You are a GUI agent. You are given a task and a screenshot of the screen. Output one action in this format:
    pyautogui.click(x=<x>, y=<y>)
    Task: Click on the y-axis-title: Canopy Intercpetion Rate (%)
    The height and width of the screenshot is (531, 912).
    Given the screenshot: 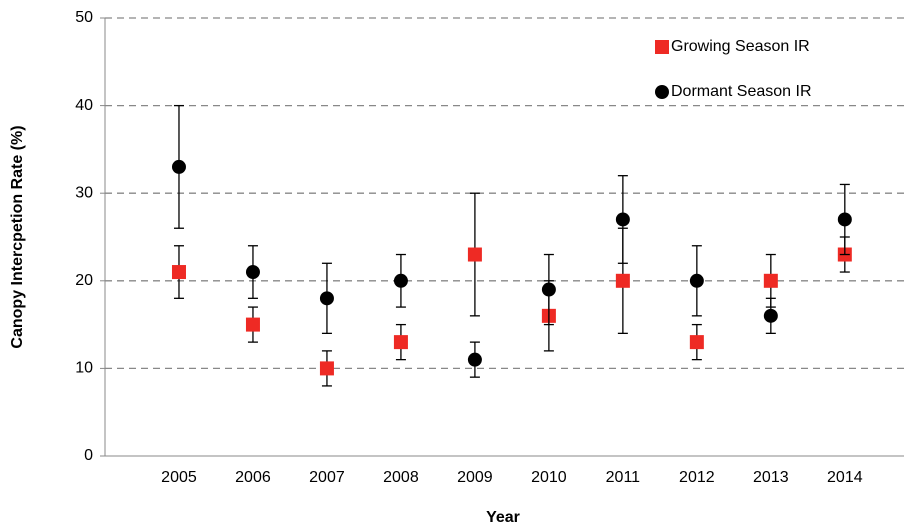 What is the action you would take?
    pyautogui.click(x=17, y=236)
    